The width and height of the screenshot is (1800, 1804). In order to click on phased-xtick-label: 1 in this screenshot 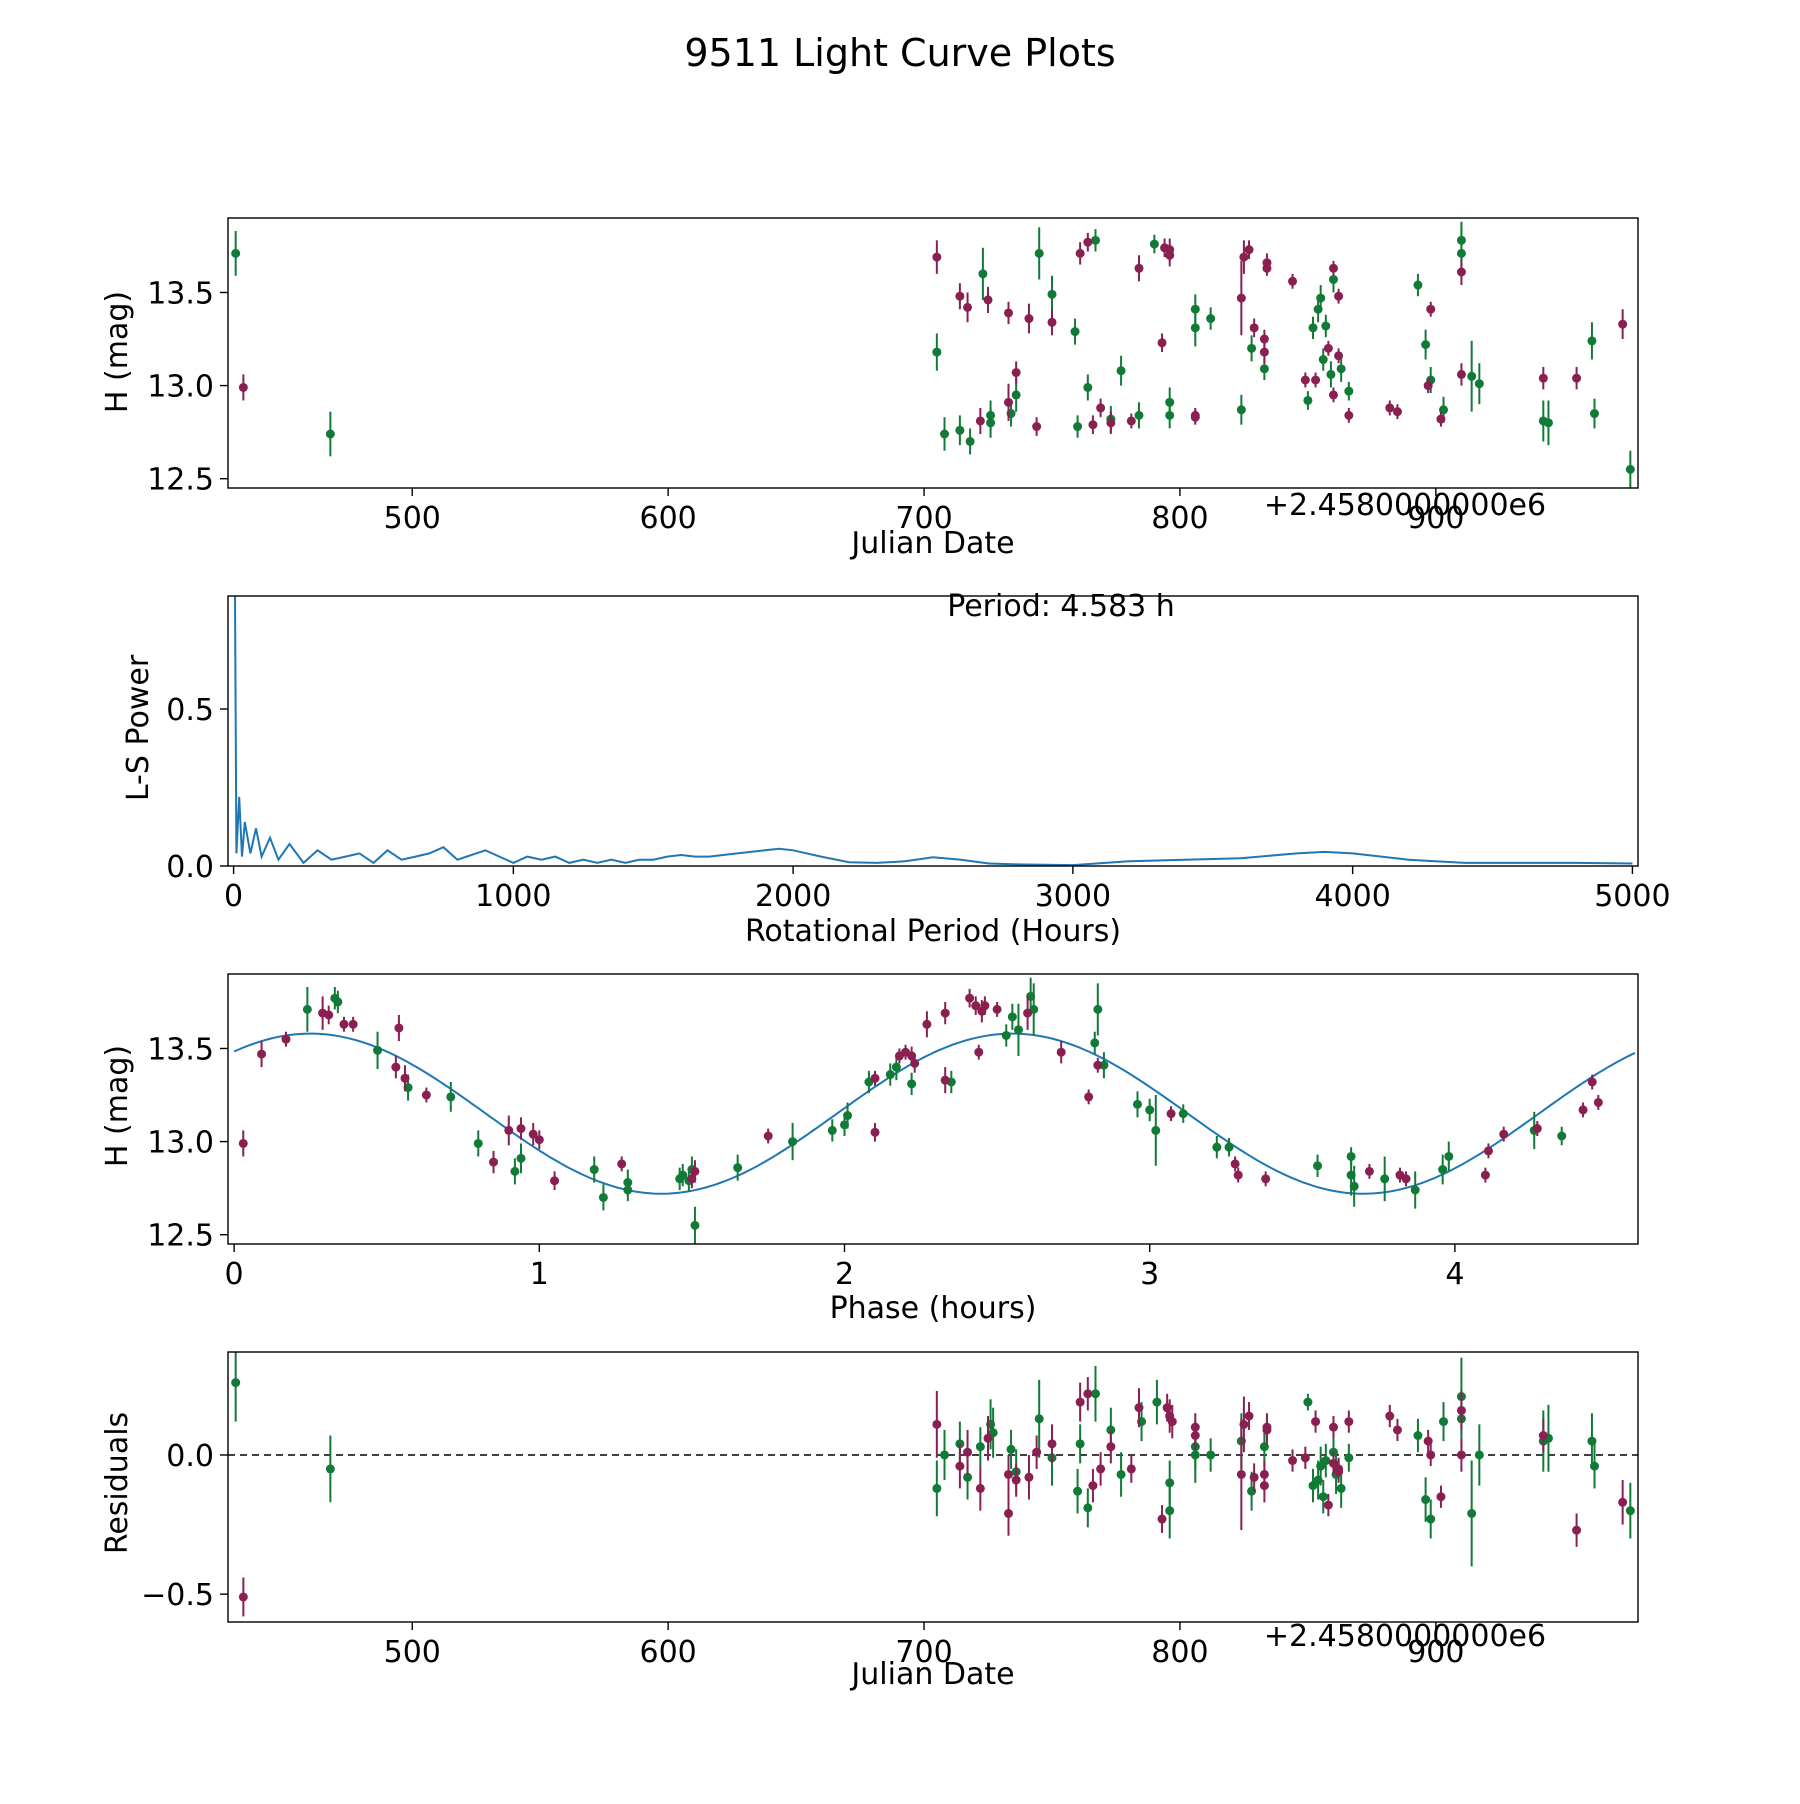, I will do `click(539, 1274)`.